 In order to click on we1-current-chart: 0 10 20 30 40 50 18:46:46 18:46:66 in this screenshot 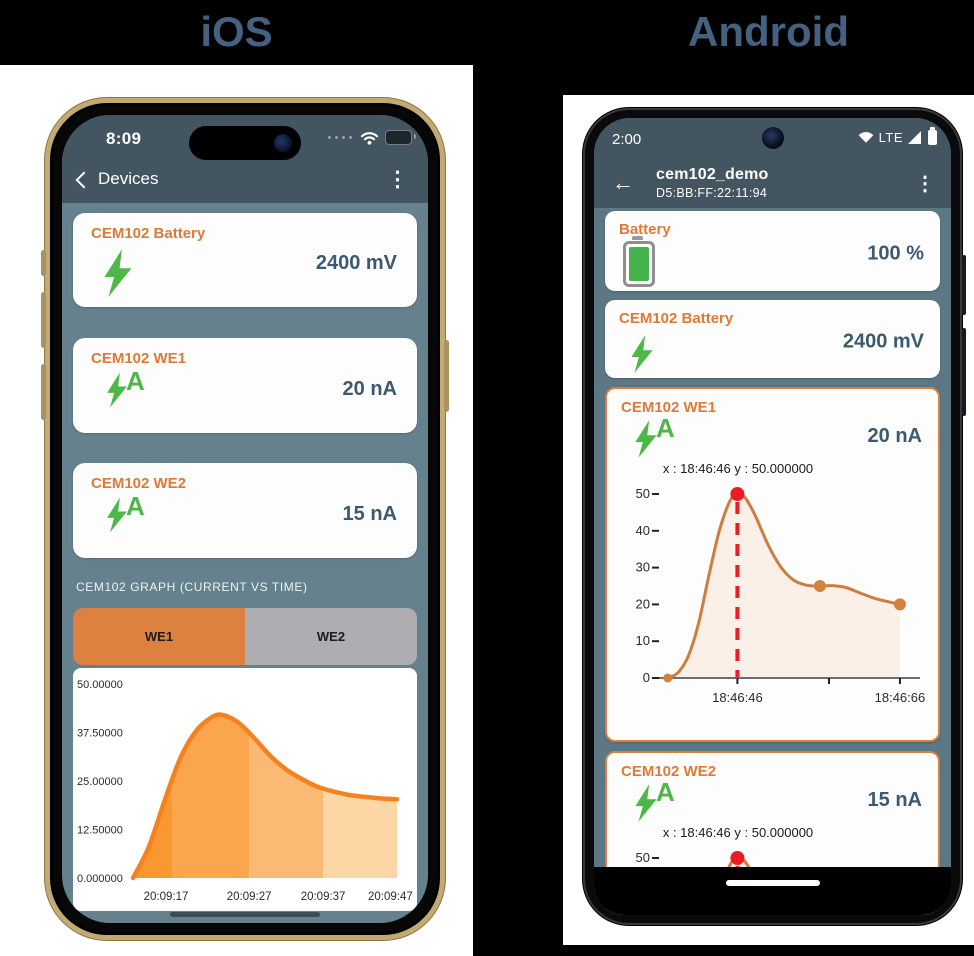, I will do `click(773, 602)`.